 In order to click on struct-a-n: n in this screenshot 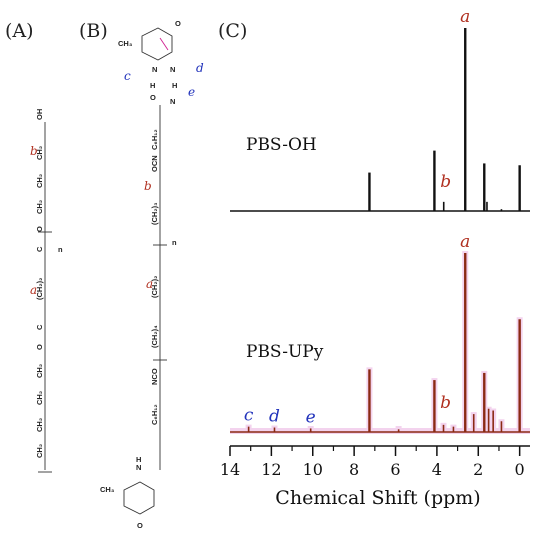, I will do `click(60, 249)`.